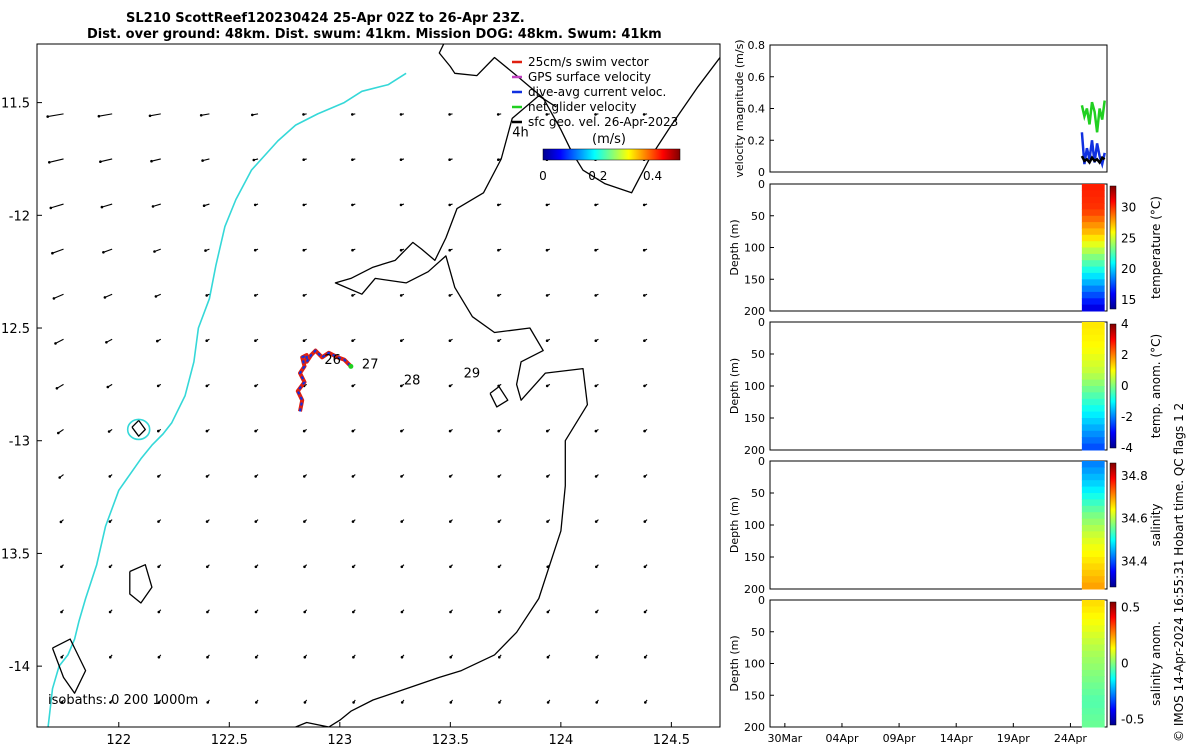 This screenshot has height=750, width=1200. Describe the element at coordinates (450, 740) in the screenshot. I see `x-tick-label: 123.5` at that location.